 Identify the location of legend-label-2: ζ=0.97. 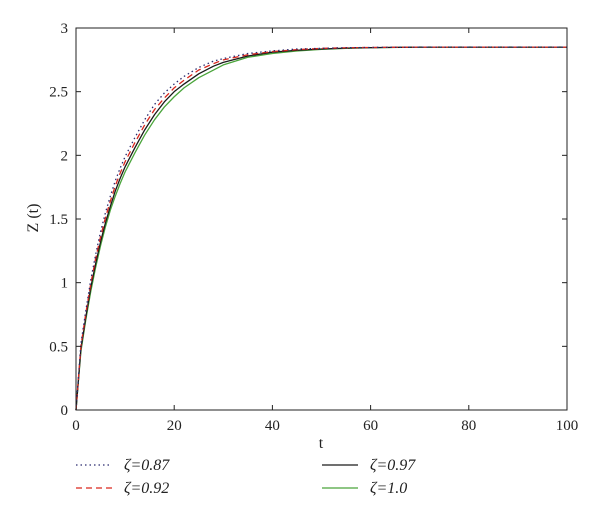
(393, 465).